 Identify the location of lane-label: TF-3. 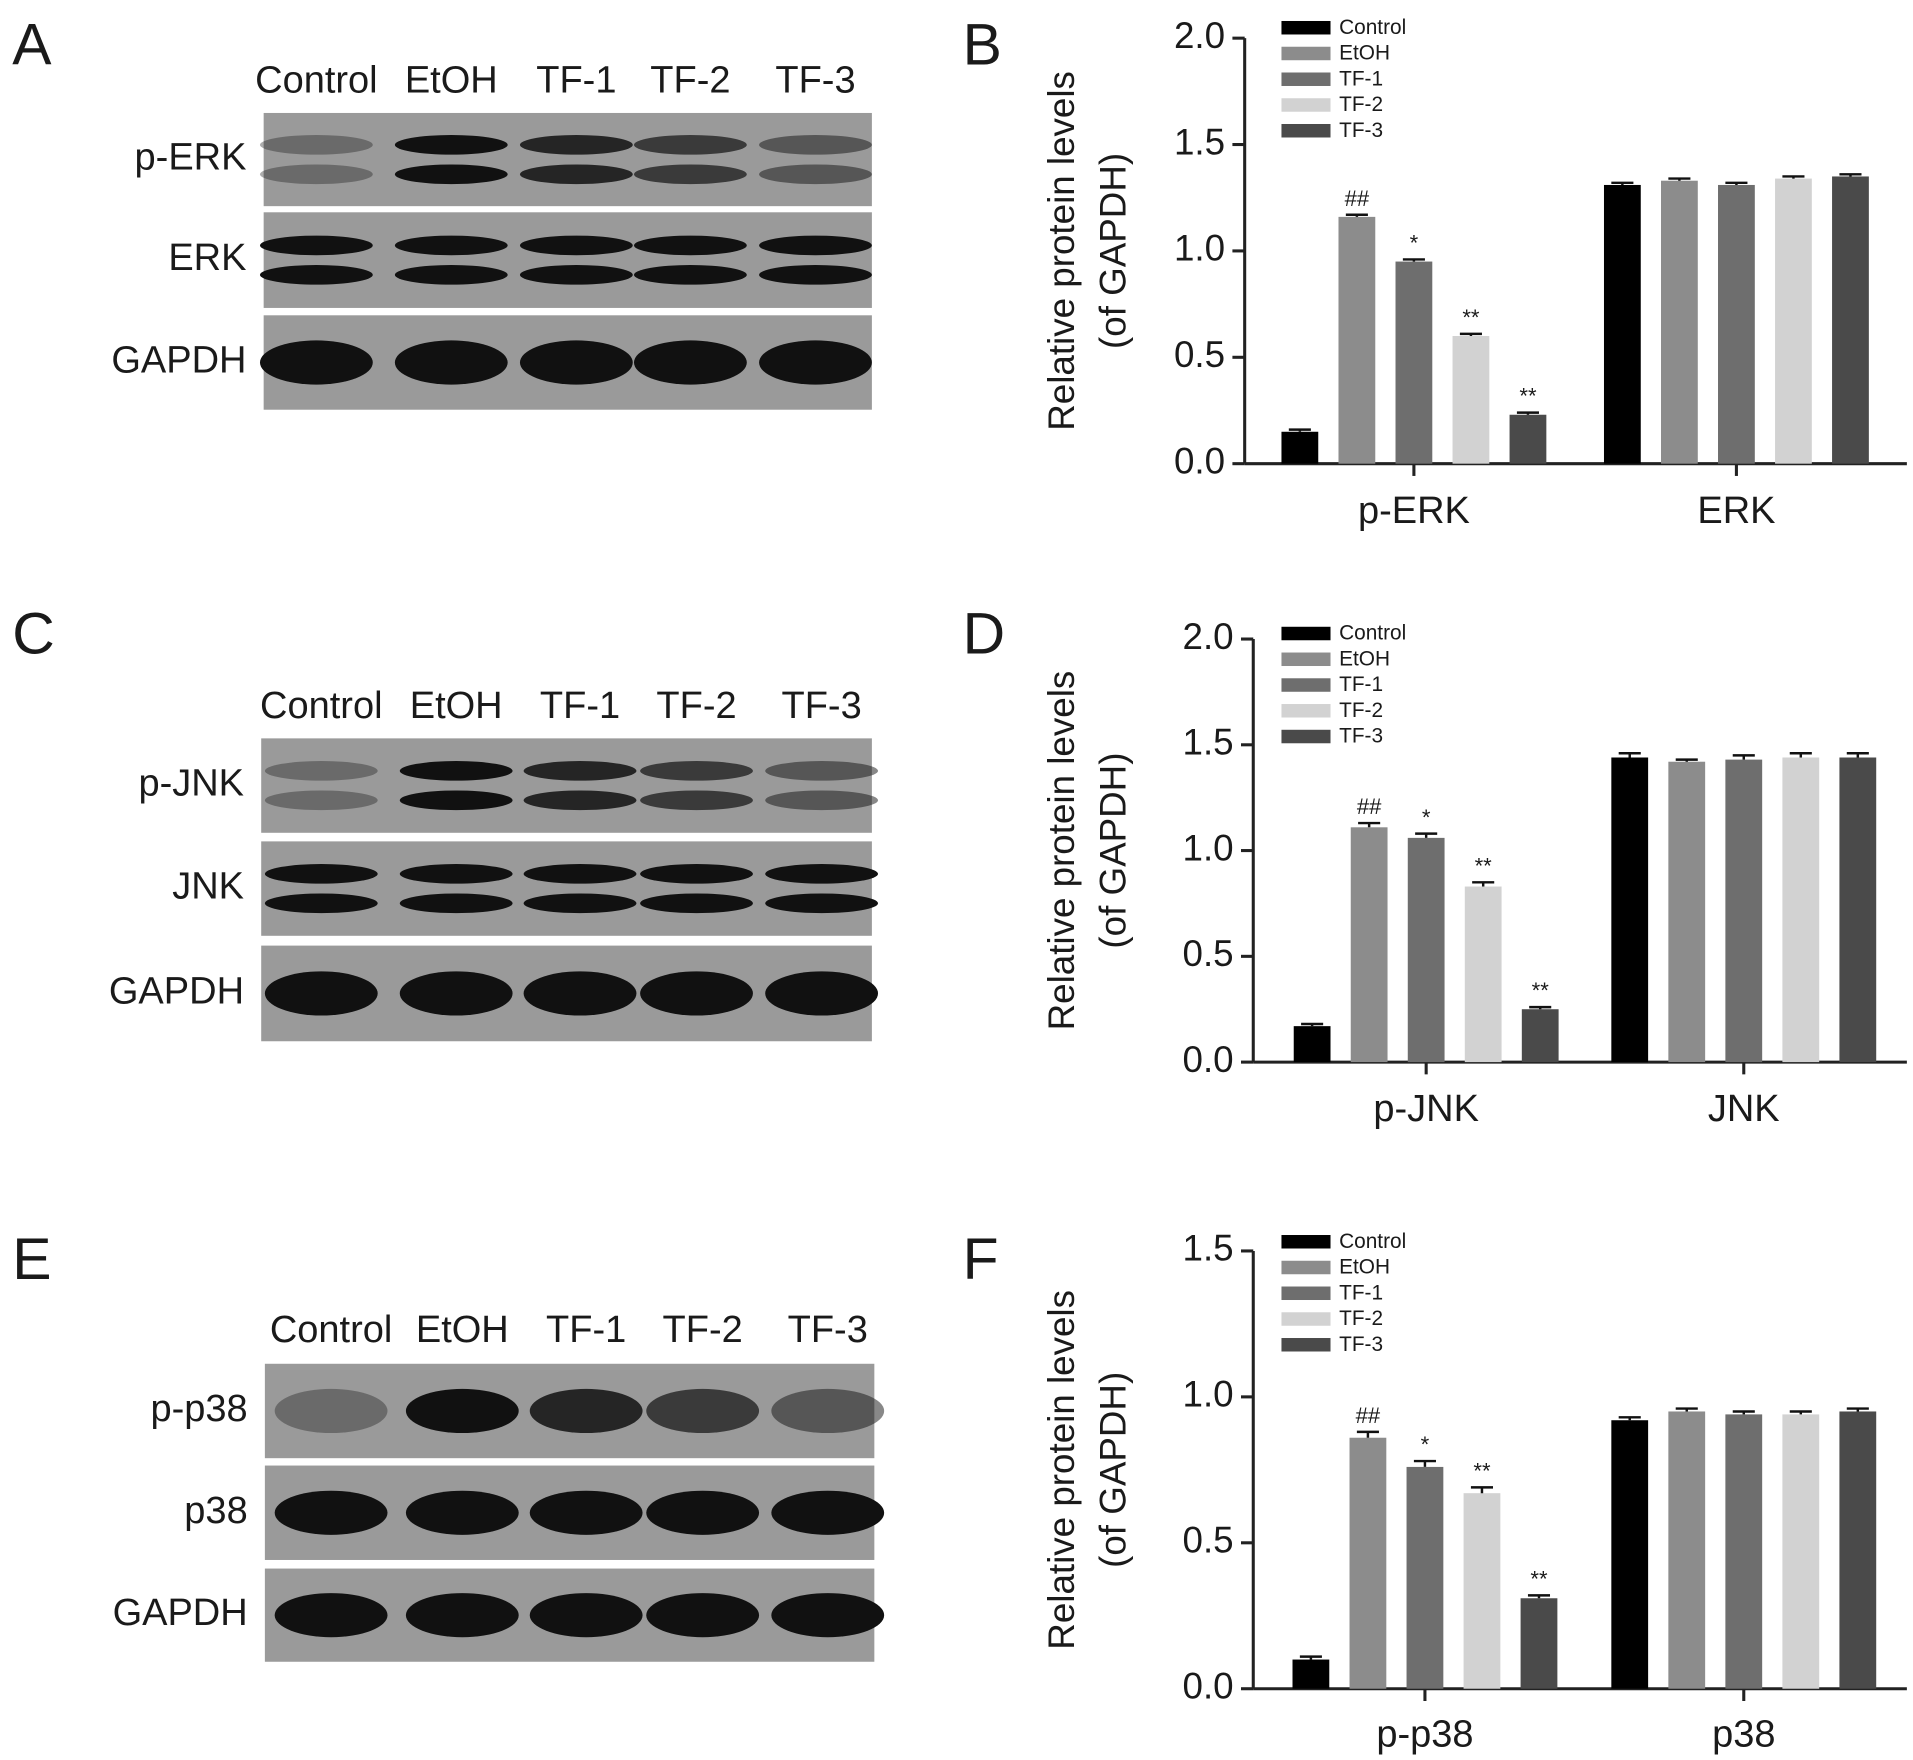
(815, 80).